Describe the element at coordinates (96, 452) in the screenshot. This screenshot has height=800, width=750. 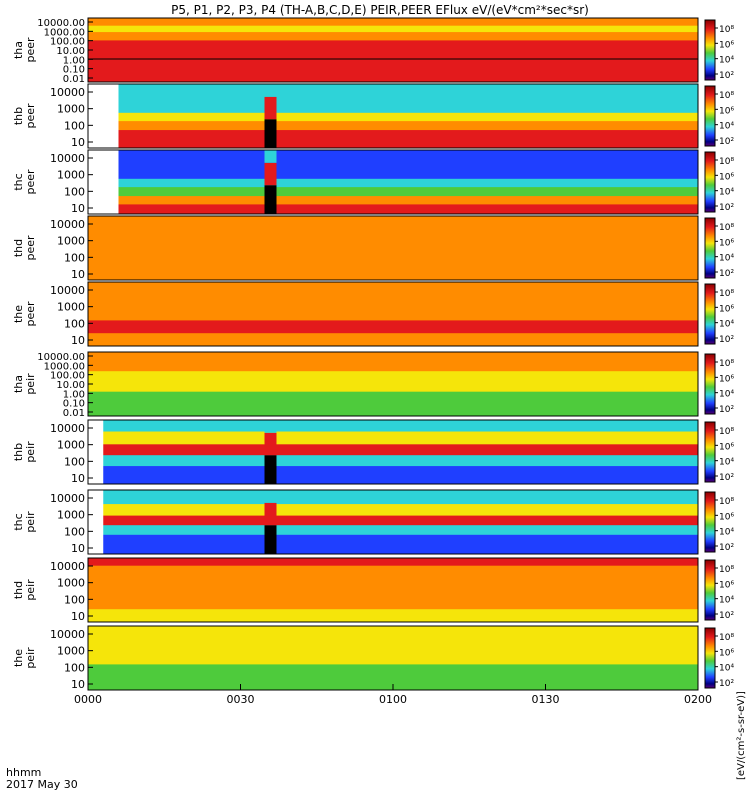
I see `data-gap` at that location.